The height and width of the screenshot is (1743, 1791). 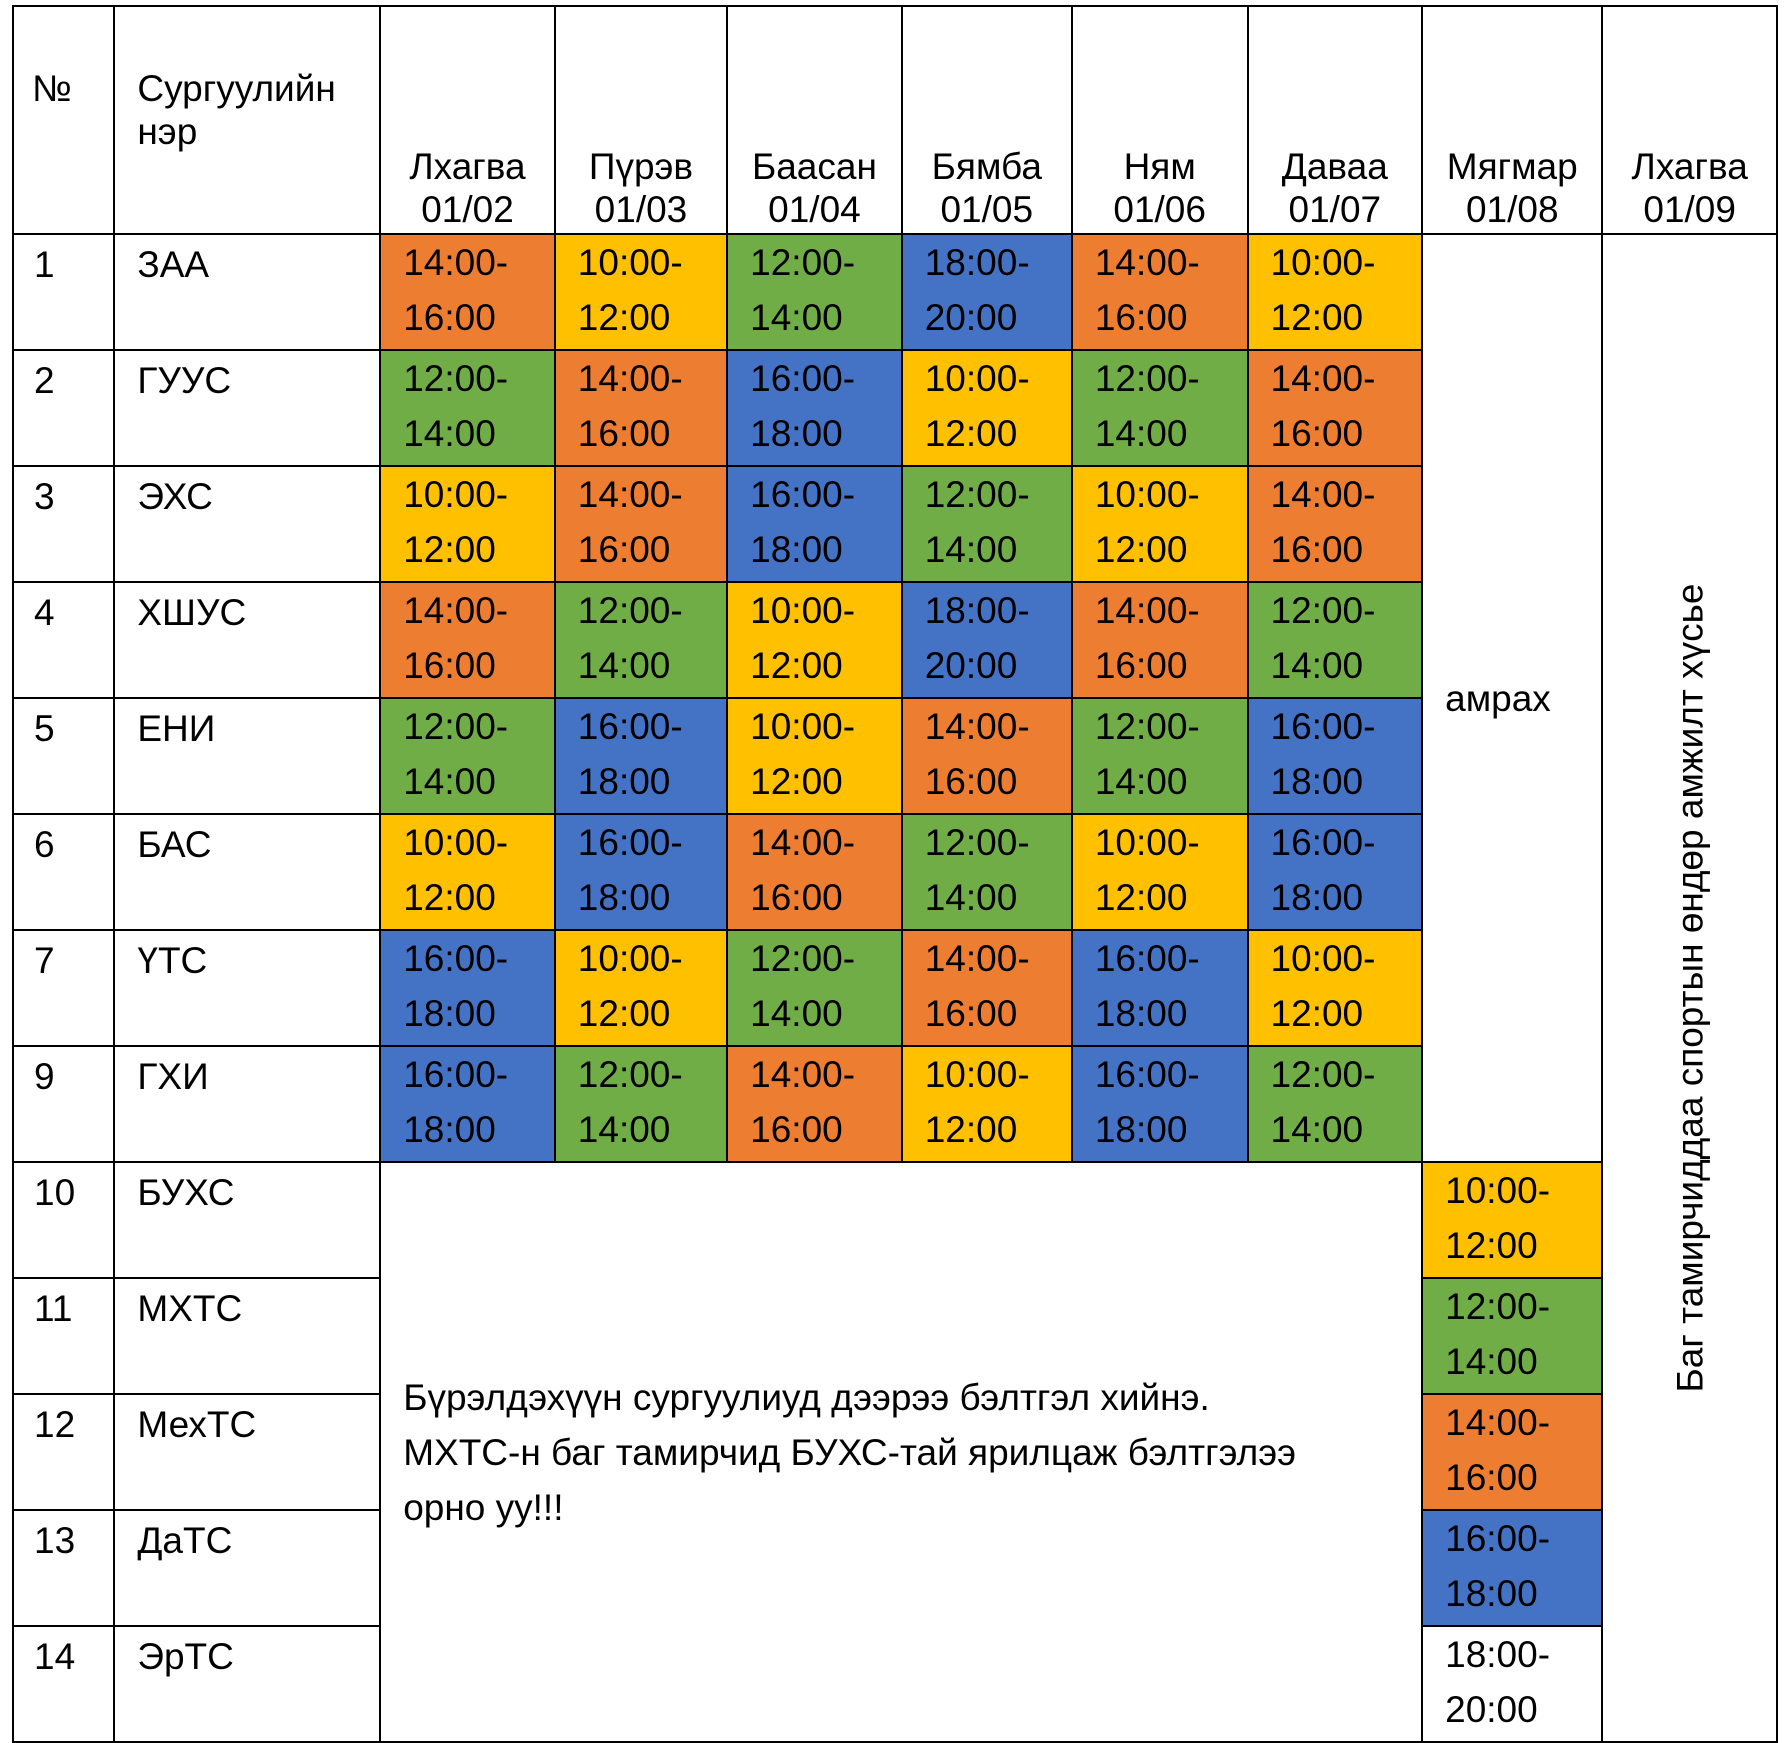 I want to click on school-name: МехТС, so click(x=247, y=1452).